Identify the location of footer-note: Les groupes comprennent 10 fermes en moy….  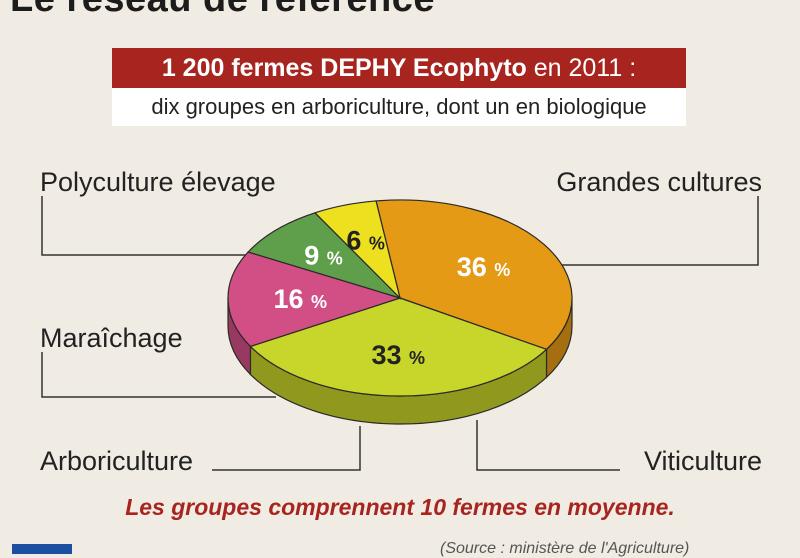
(400, 507).